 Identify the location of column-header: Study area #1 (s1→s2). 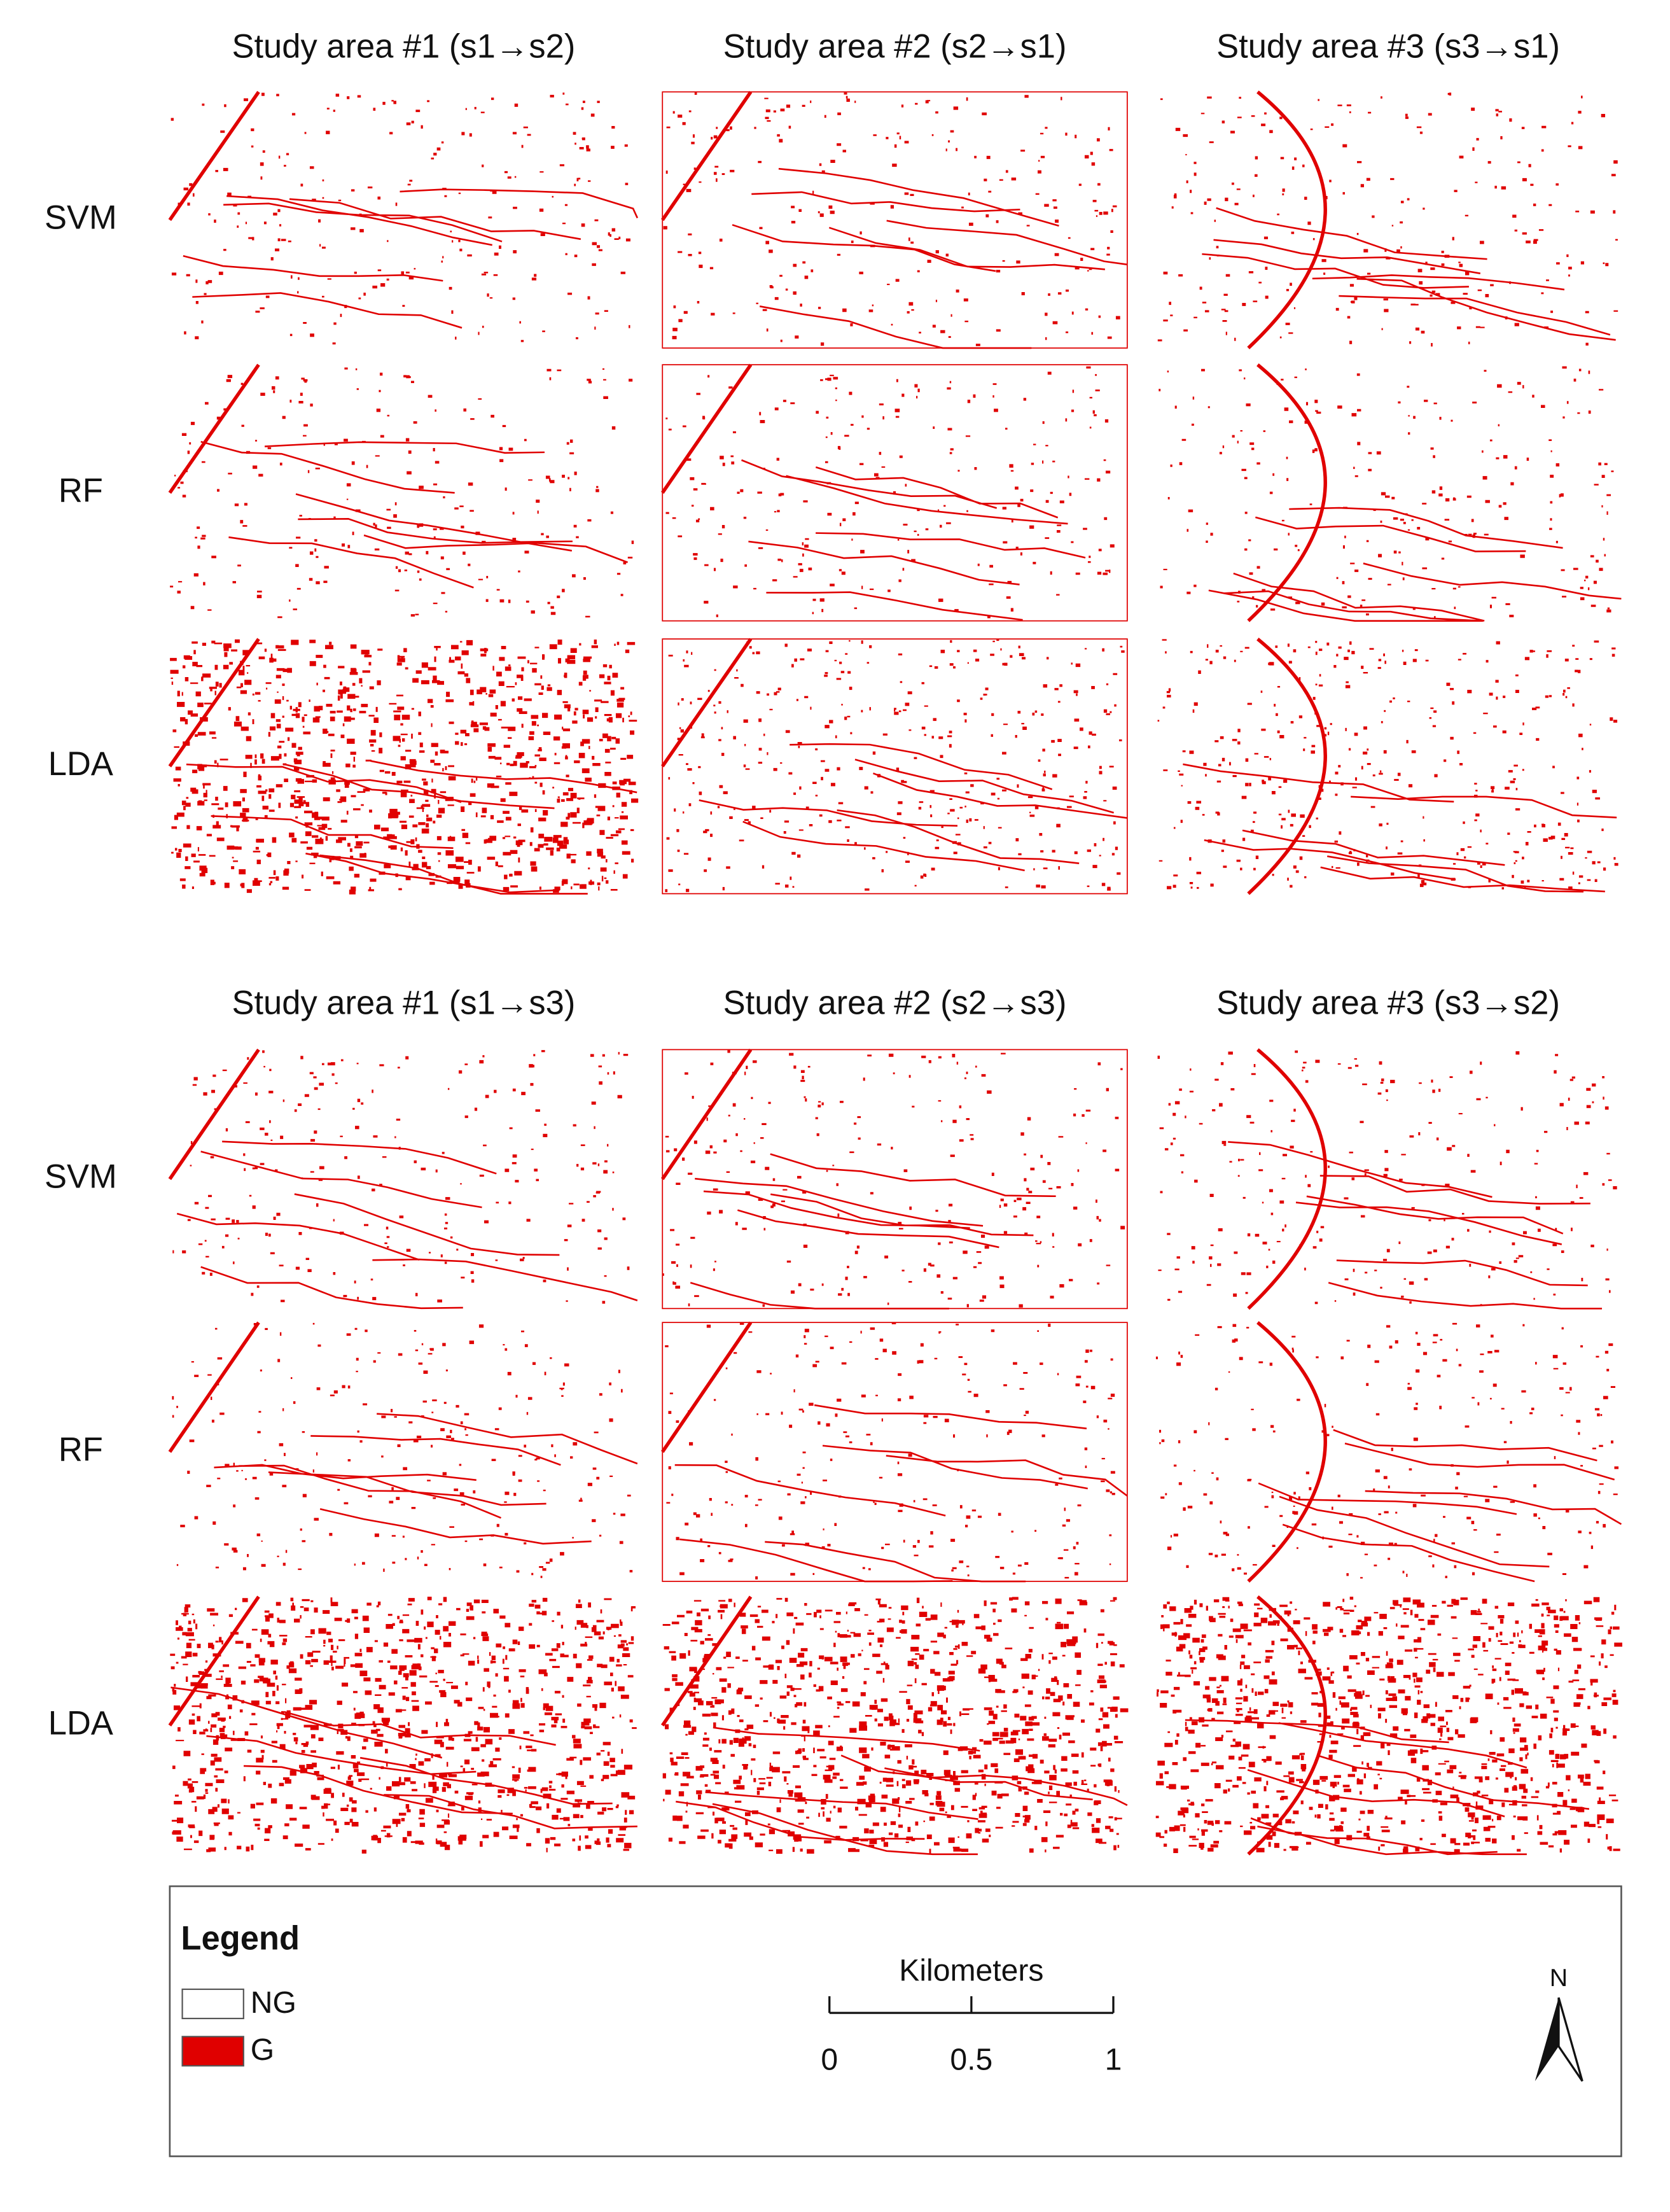
(403, 46).